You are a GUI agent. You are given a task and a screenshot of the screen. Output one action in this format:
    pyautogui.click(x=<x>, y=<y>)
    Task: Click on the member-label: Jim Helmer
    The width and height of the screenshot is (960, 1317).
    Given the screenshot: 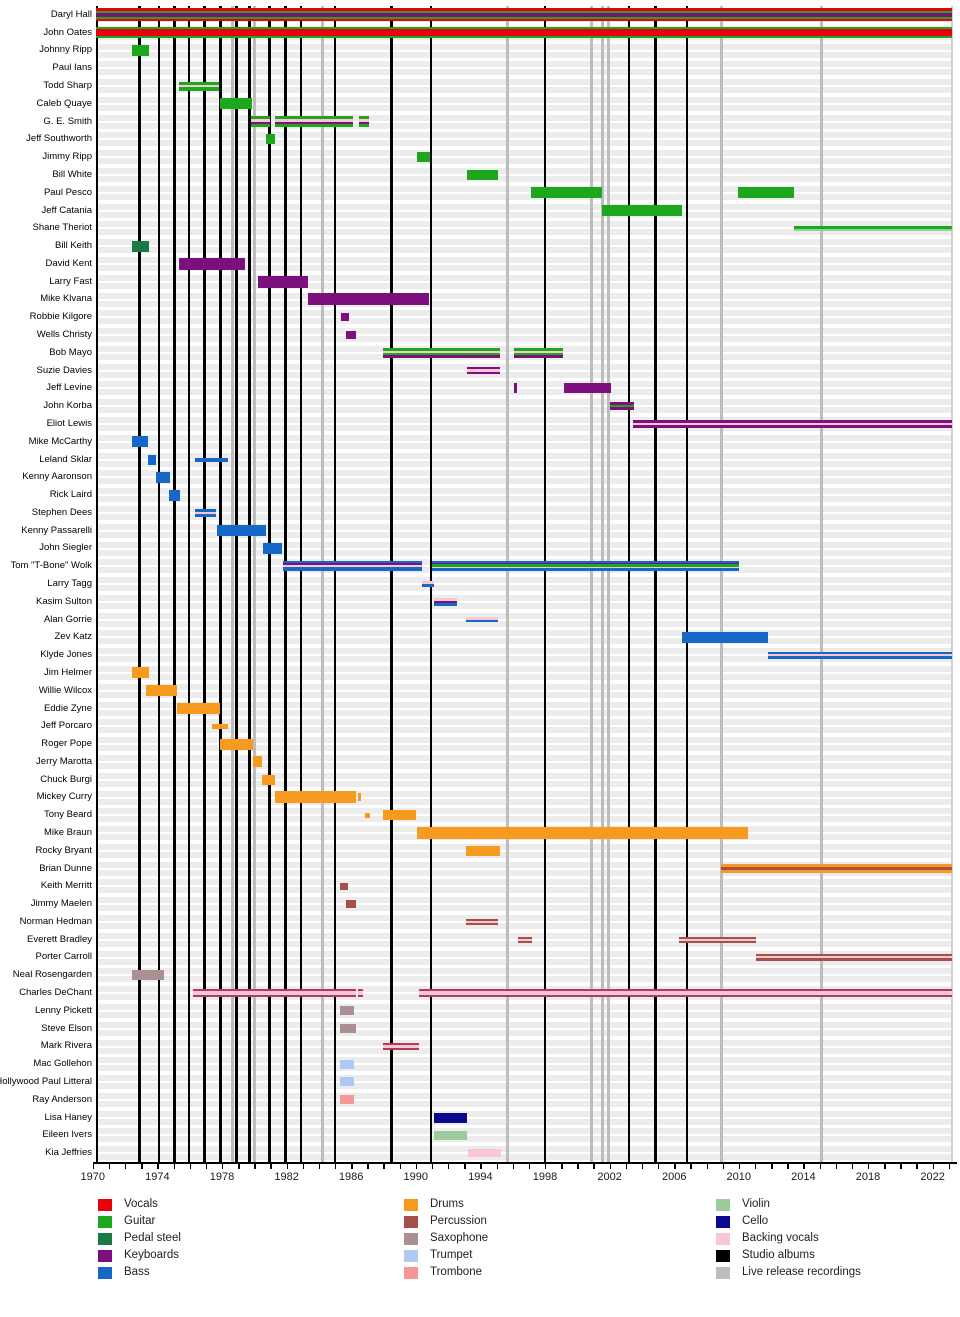 What is the action you would take?
    pyautogui.click(x=67, y=672)
    